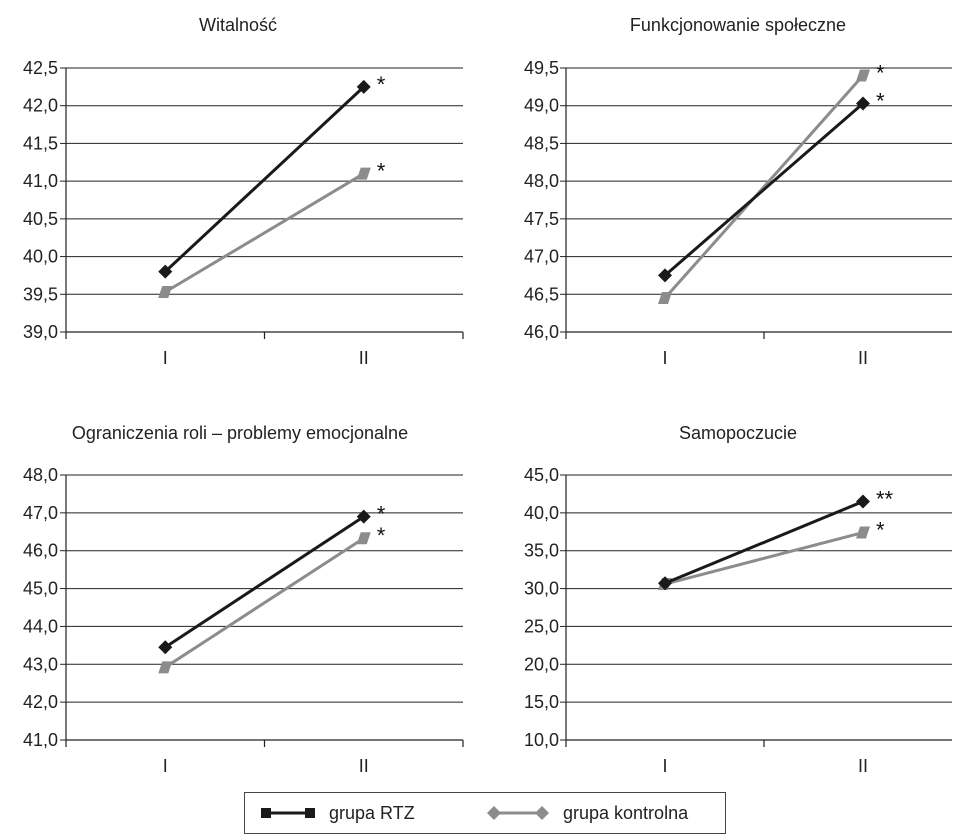 The width and height of the screenshot is (954, 834). What do you see at coordinates (485, 813) in the screenshot?
I see `chart-legend: grupa RTZ grupa kontrolna` at bounding box center [485, 813].